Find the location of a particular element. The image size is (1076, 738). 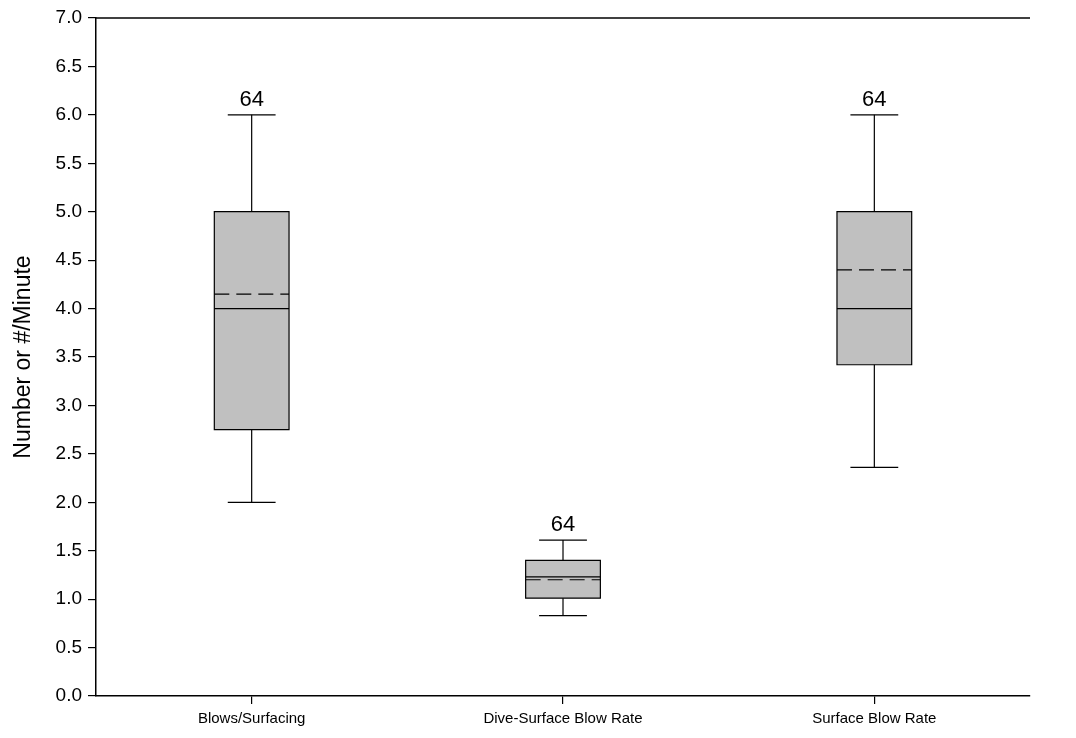

y-tick-label: 4.0 is located at coordinates (69, 307).